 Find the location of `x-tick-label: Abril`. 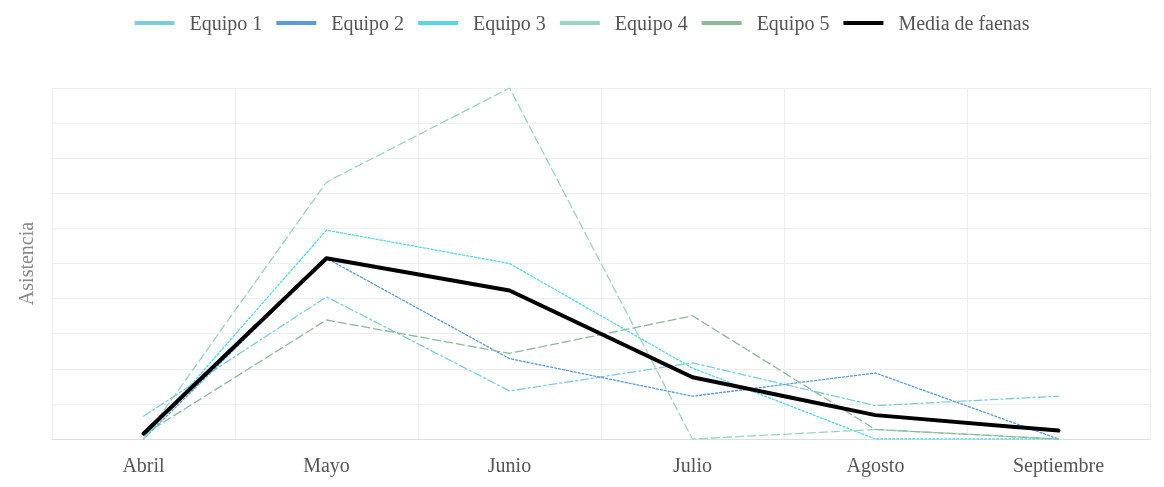

x-tick-label: Abril is located at coordinates (144, 465).